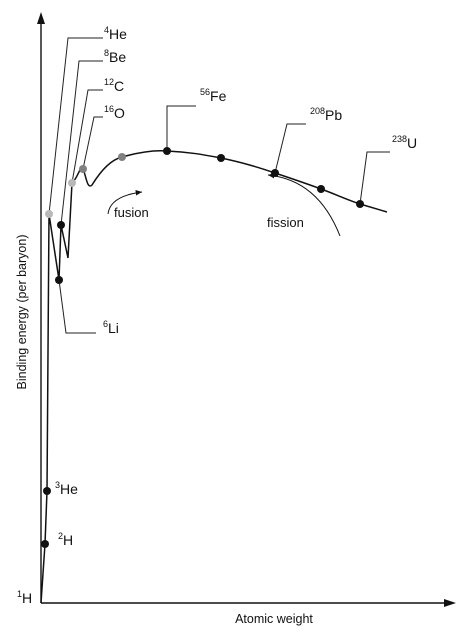 This screenshot has height=641, width=472. Describe the element at coordinates (117, 57) in the screenshot. I see `isotope-symbol: Be` at that location.